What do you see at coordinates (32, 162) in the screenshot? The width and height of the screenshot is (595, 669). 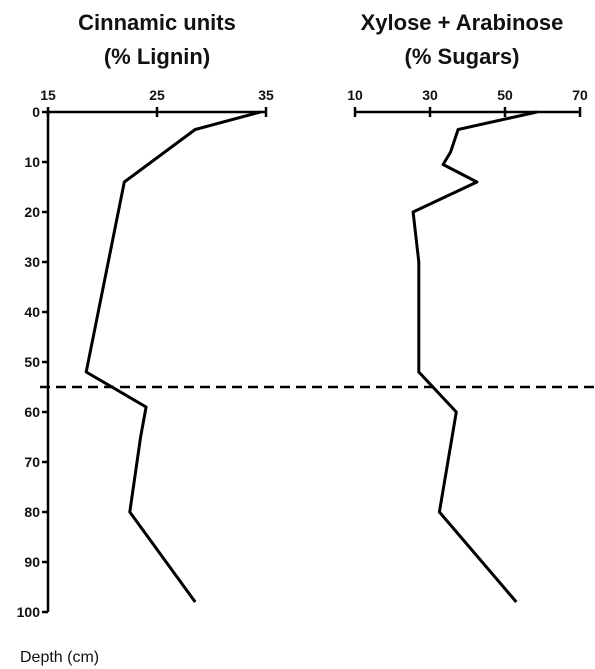 I see `panel1-y-tick-label: 10` at bounding box center [32, 162].